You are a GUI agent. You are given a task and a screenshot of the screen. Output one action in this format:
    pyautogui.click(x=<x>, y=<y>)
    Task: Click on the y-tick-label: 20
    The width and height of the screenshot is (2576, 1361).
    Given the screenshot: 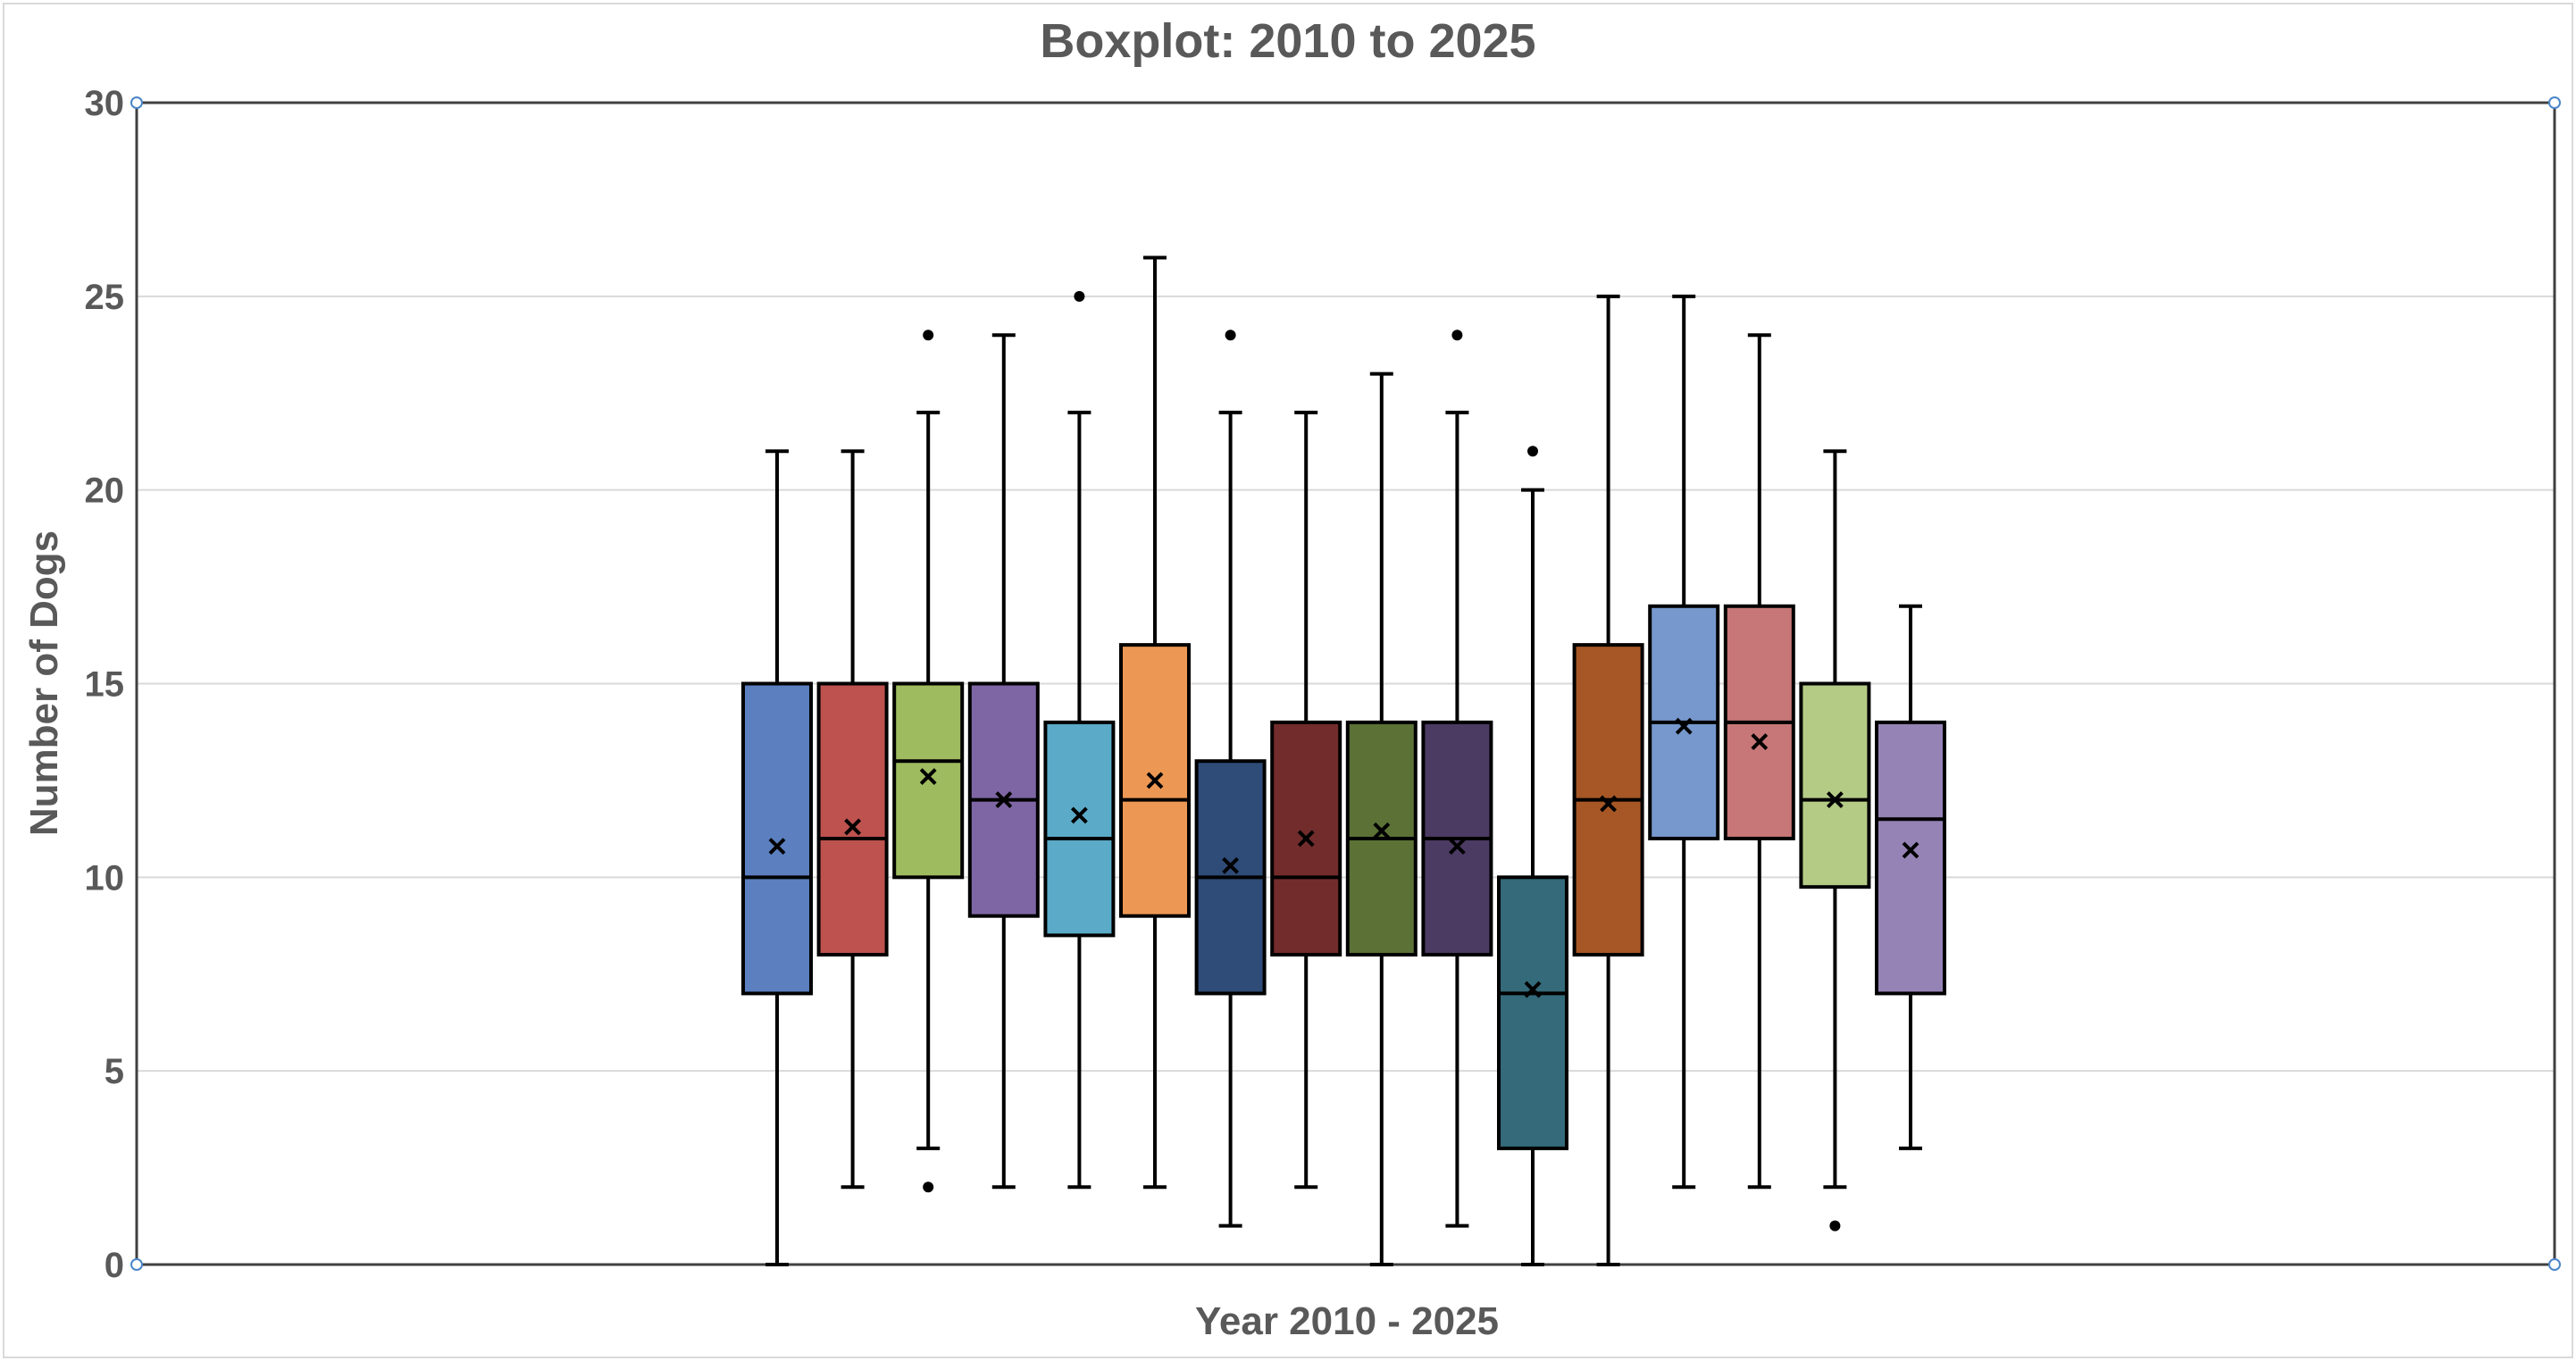 What is the action you would take?
    pyautogui.click(x=105, y=491)
    